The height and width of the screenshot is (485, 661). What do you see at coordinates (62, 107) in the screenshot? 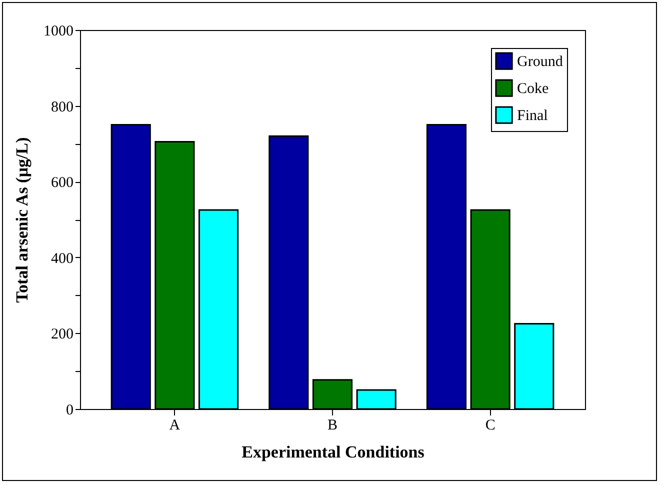
I see `y-tick-label: 800` at bounding box center [62, 107].